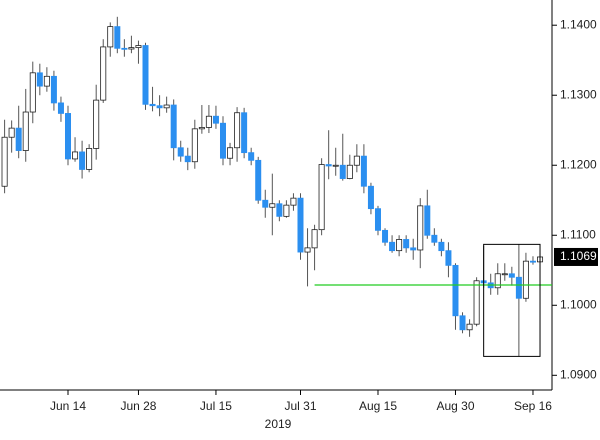  I want to click on x-tick-label: Sep 16, so click(533, 406).